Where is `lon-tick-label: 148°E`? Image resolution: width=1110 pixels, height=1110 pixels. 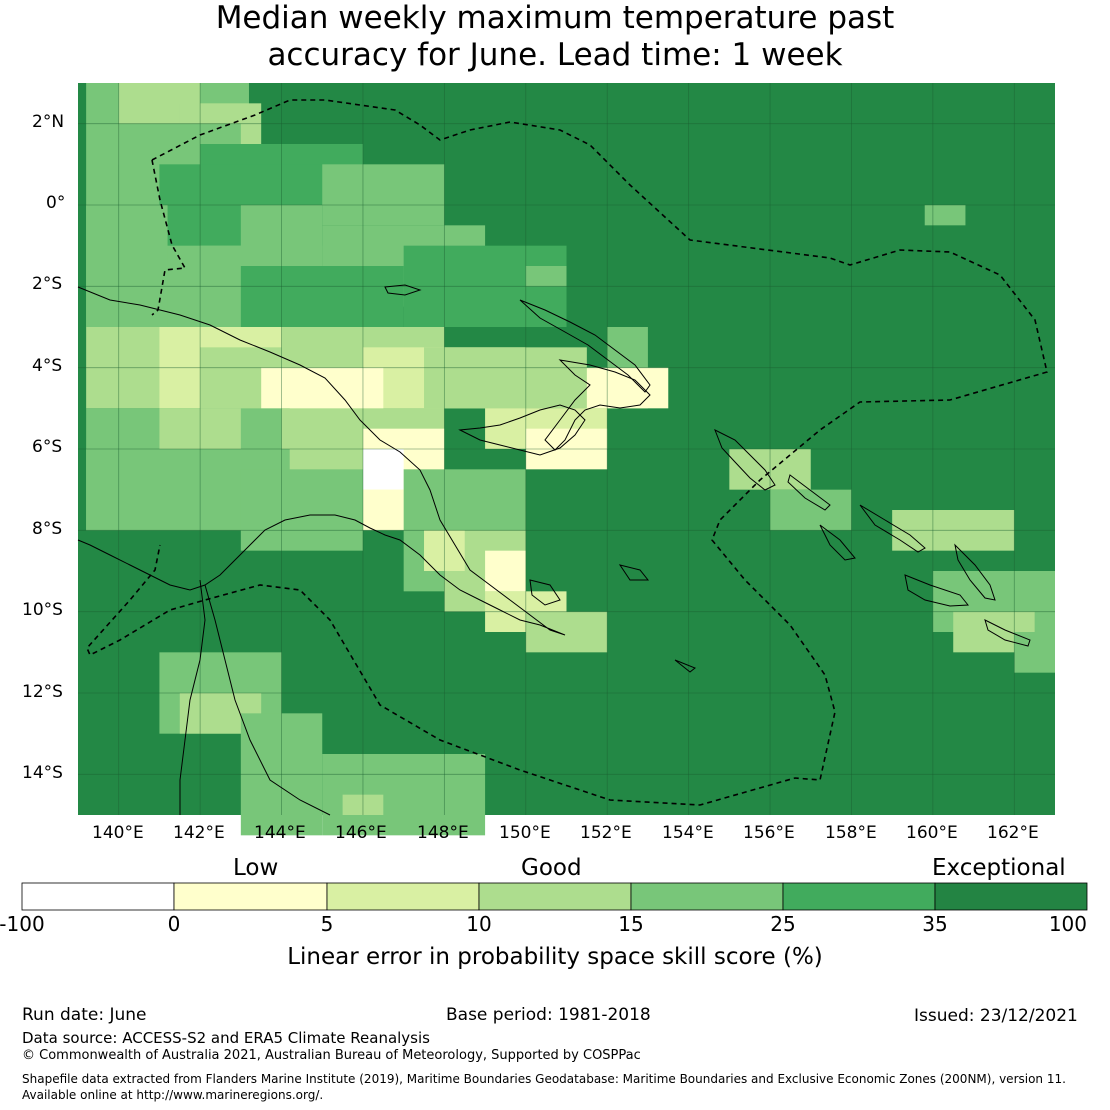 lon-tick-label: 148°E is located at coordinates (443, 833).